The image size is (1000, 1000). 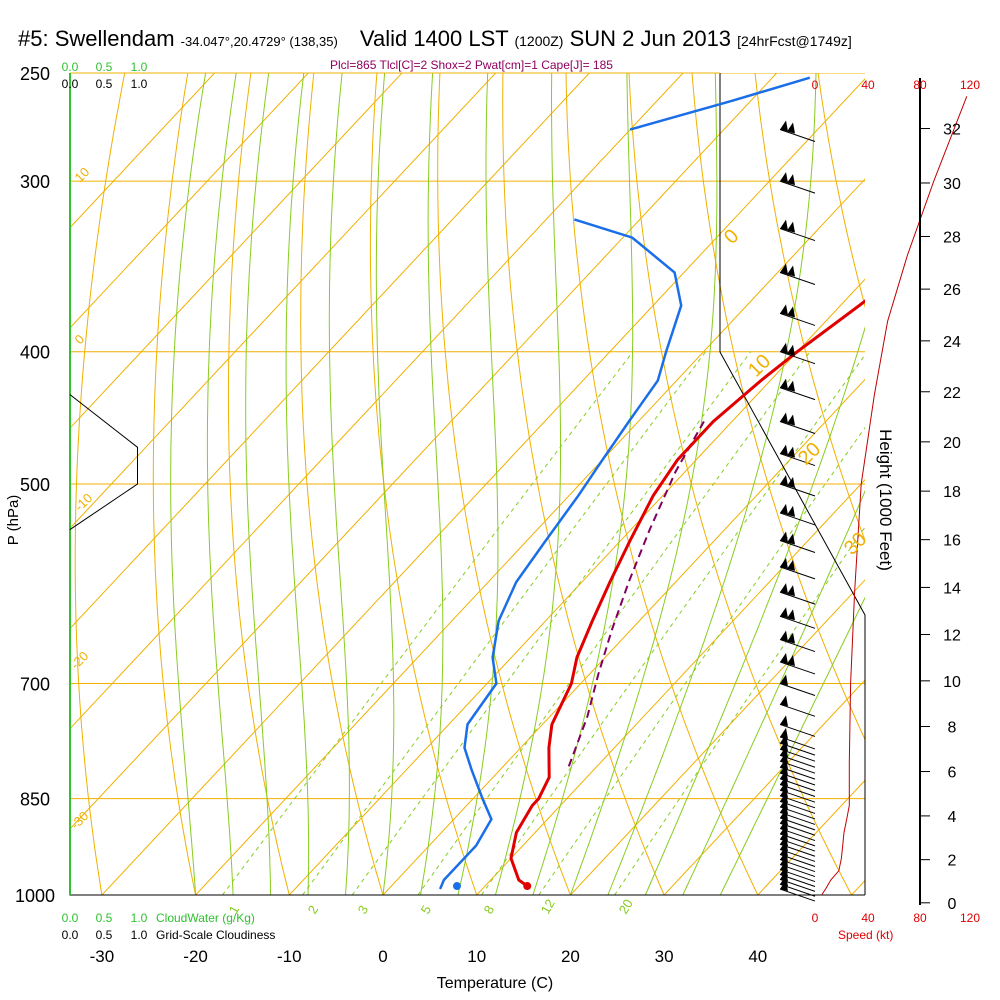 I want to click on height-tick-label: 24, so click(x=952, y=342).